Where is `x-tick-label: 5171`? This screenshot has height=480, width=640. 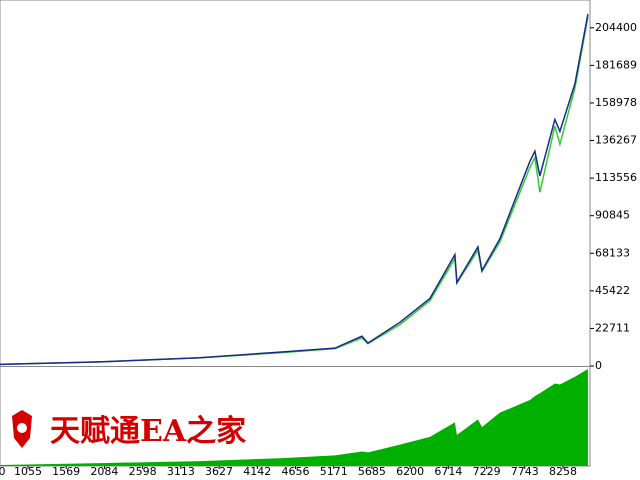
x-tick-label: 5171 is located at coordinates (334, 471).